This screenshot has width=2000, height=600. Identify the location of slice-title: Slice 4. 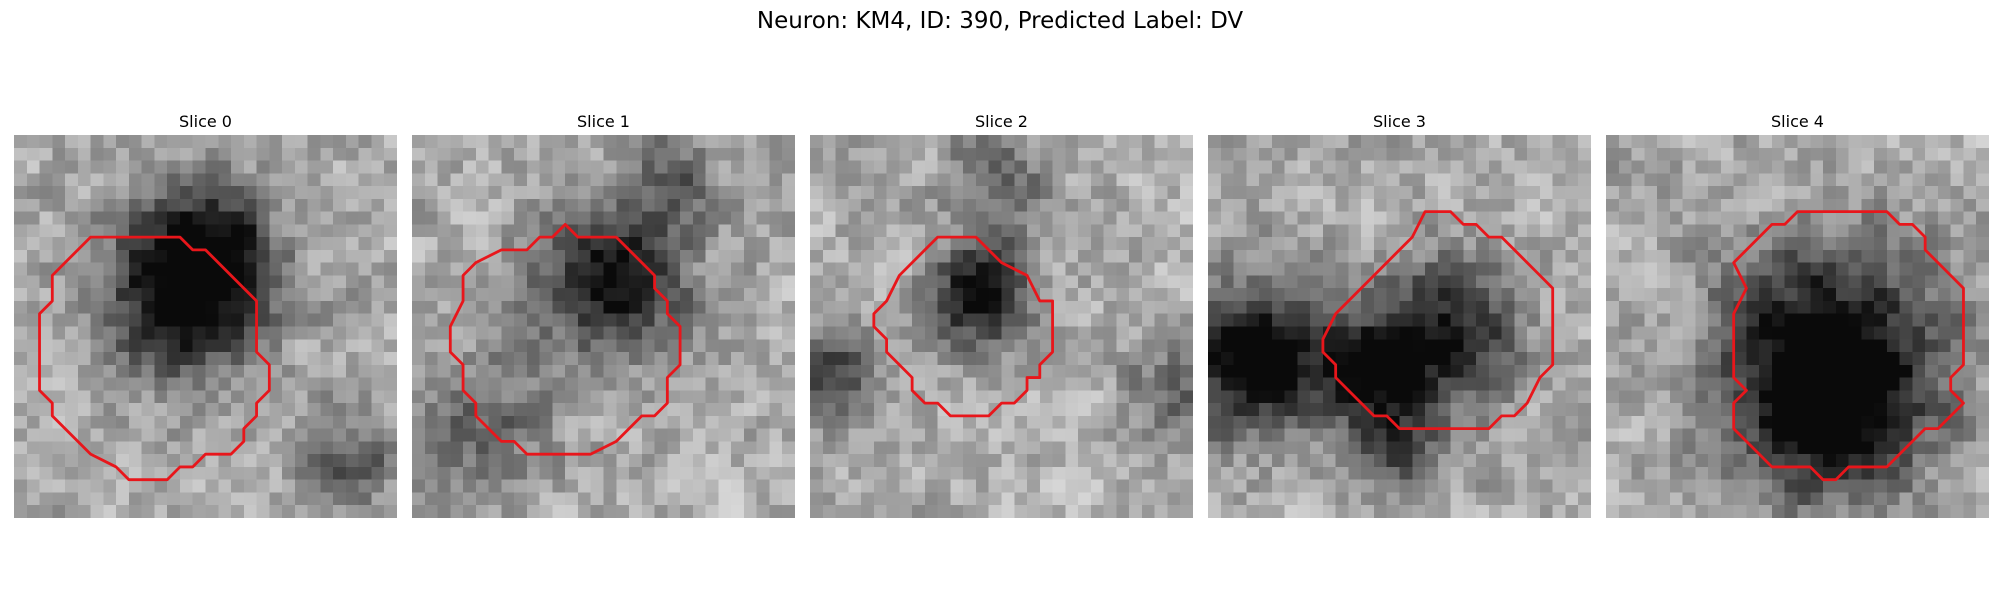
(1797, 121).